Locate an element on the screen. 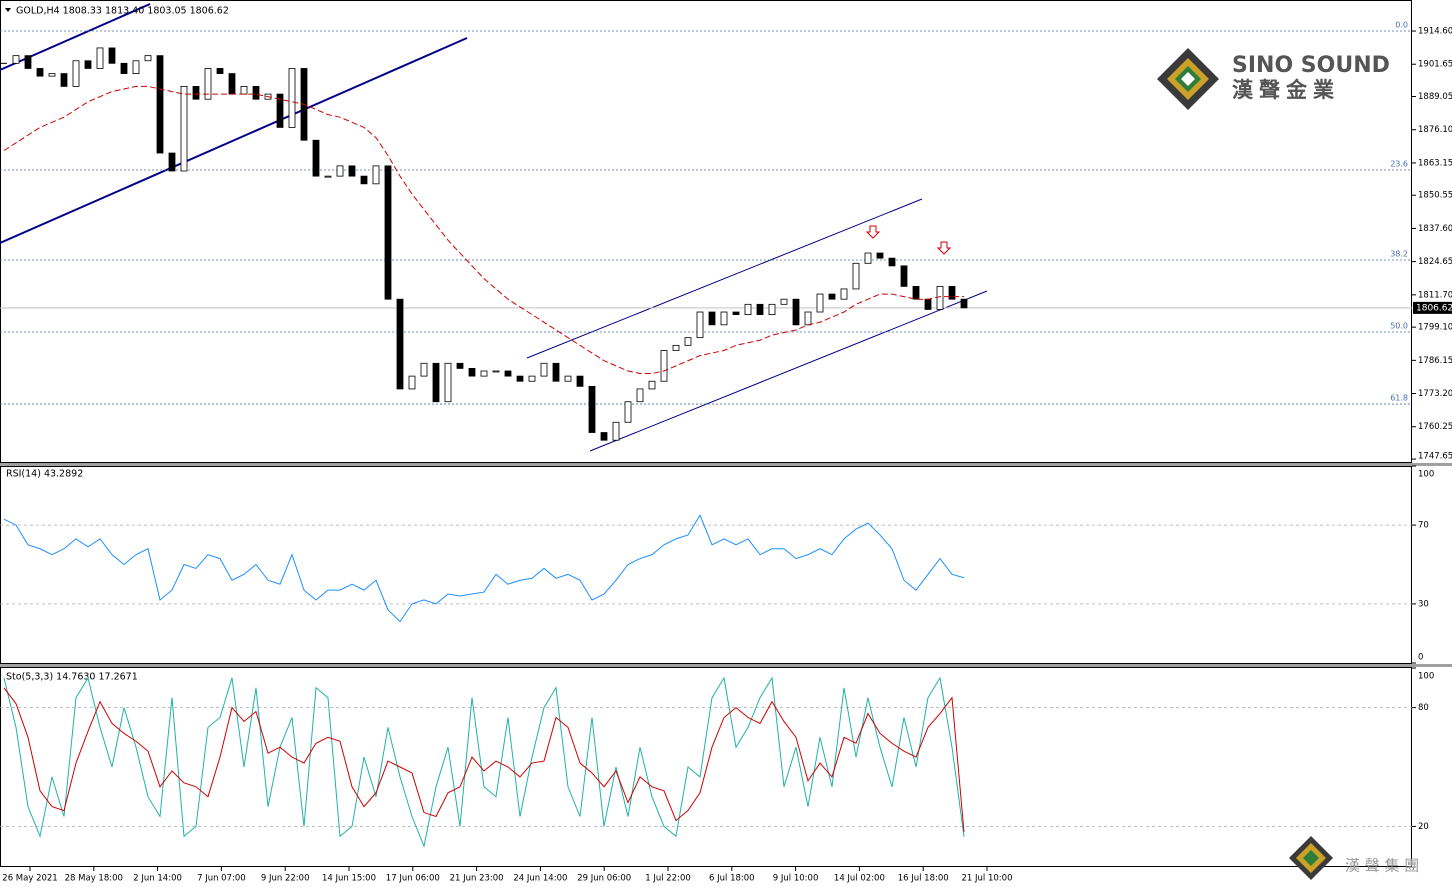 The width and height of the screenshot is (1452, 887). x-tick-label: 26 May 2021 is located at coordinates (29, 879).